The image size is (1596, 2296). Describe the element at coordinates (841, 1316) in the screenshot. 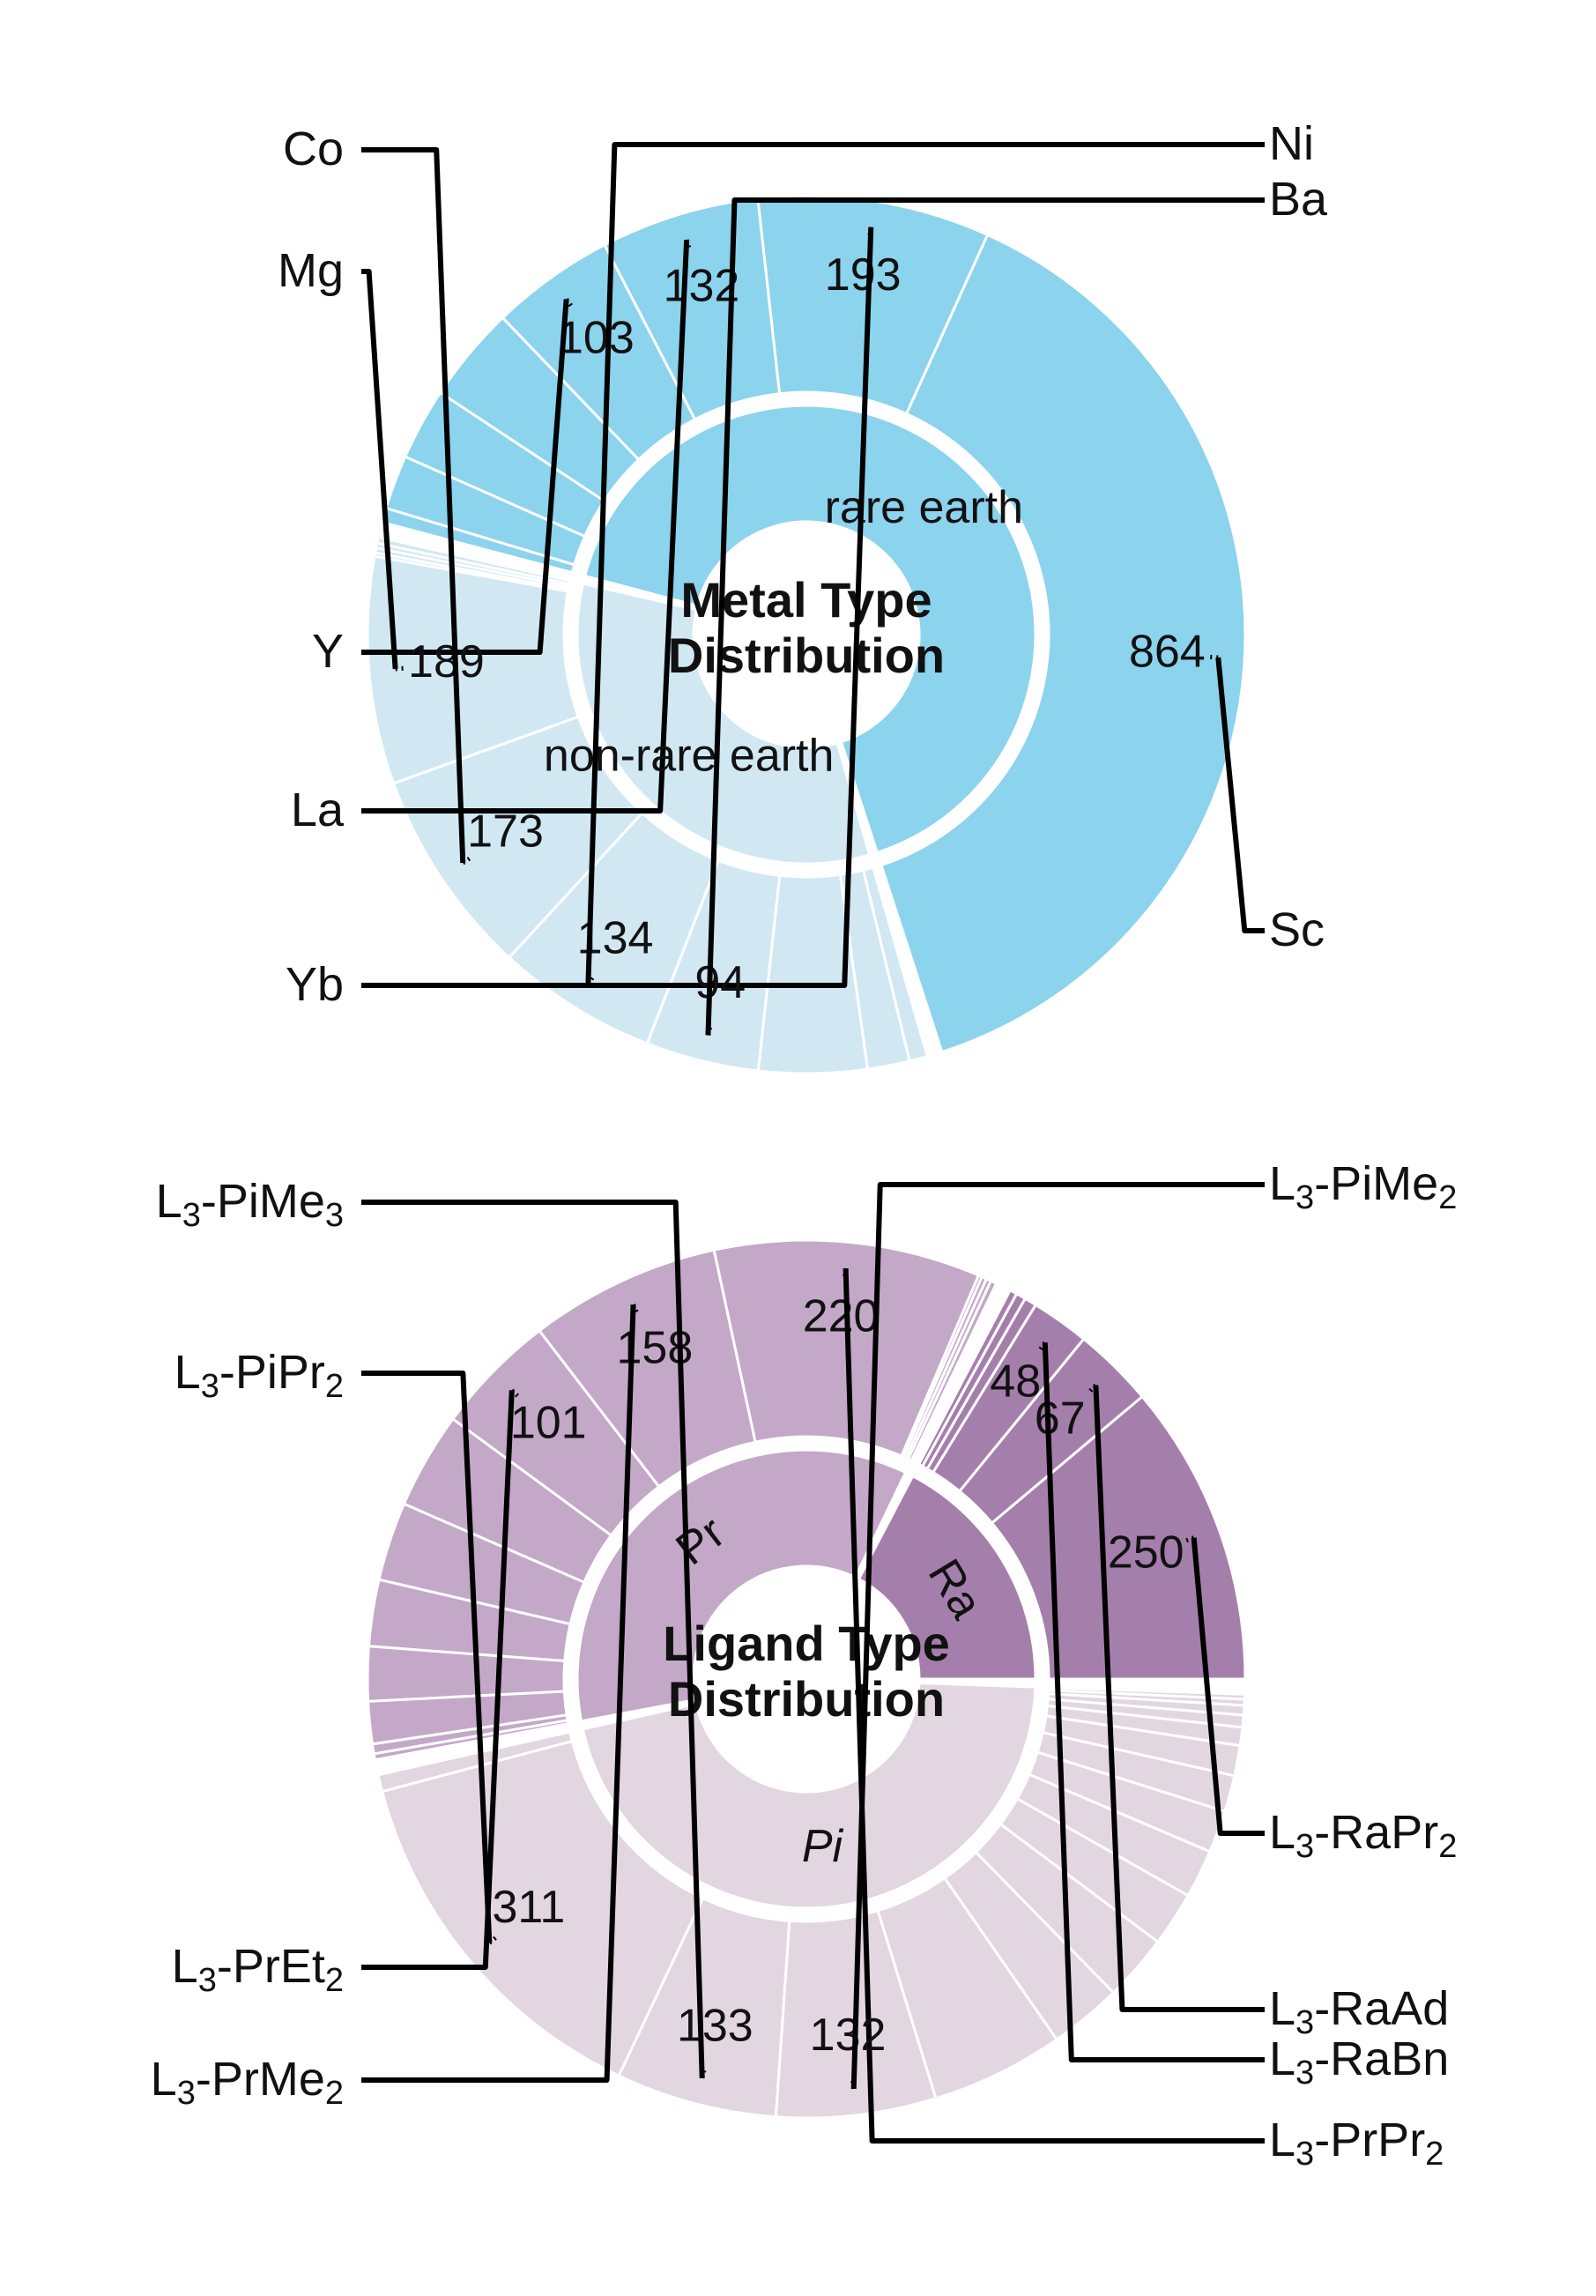

I see `value-label-l3-prpr2: 220` at that location.